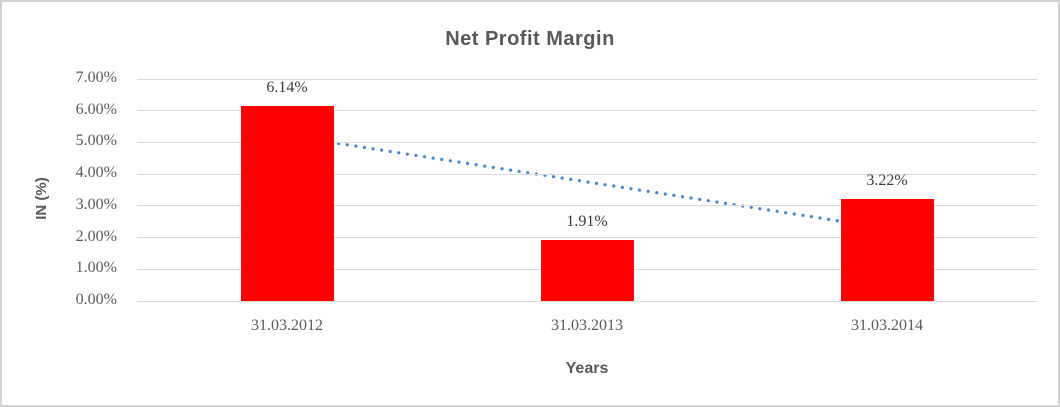  What do you see at coordinates (287, 88) in the screenshot?
I see `data-label: 6.14%` at bounding box center [287, 88].